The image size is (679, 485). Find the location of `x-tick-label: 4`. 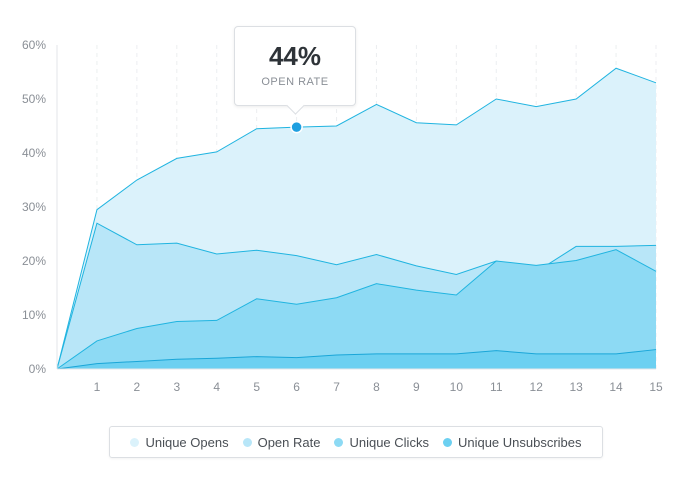

x-tick-label: 4 is located at coordinates (216, 387).